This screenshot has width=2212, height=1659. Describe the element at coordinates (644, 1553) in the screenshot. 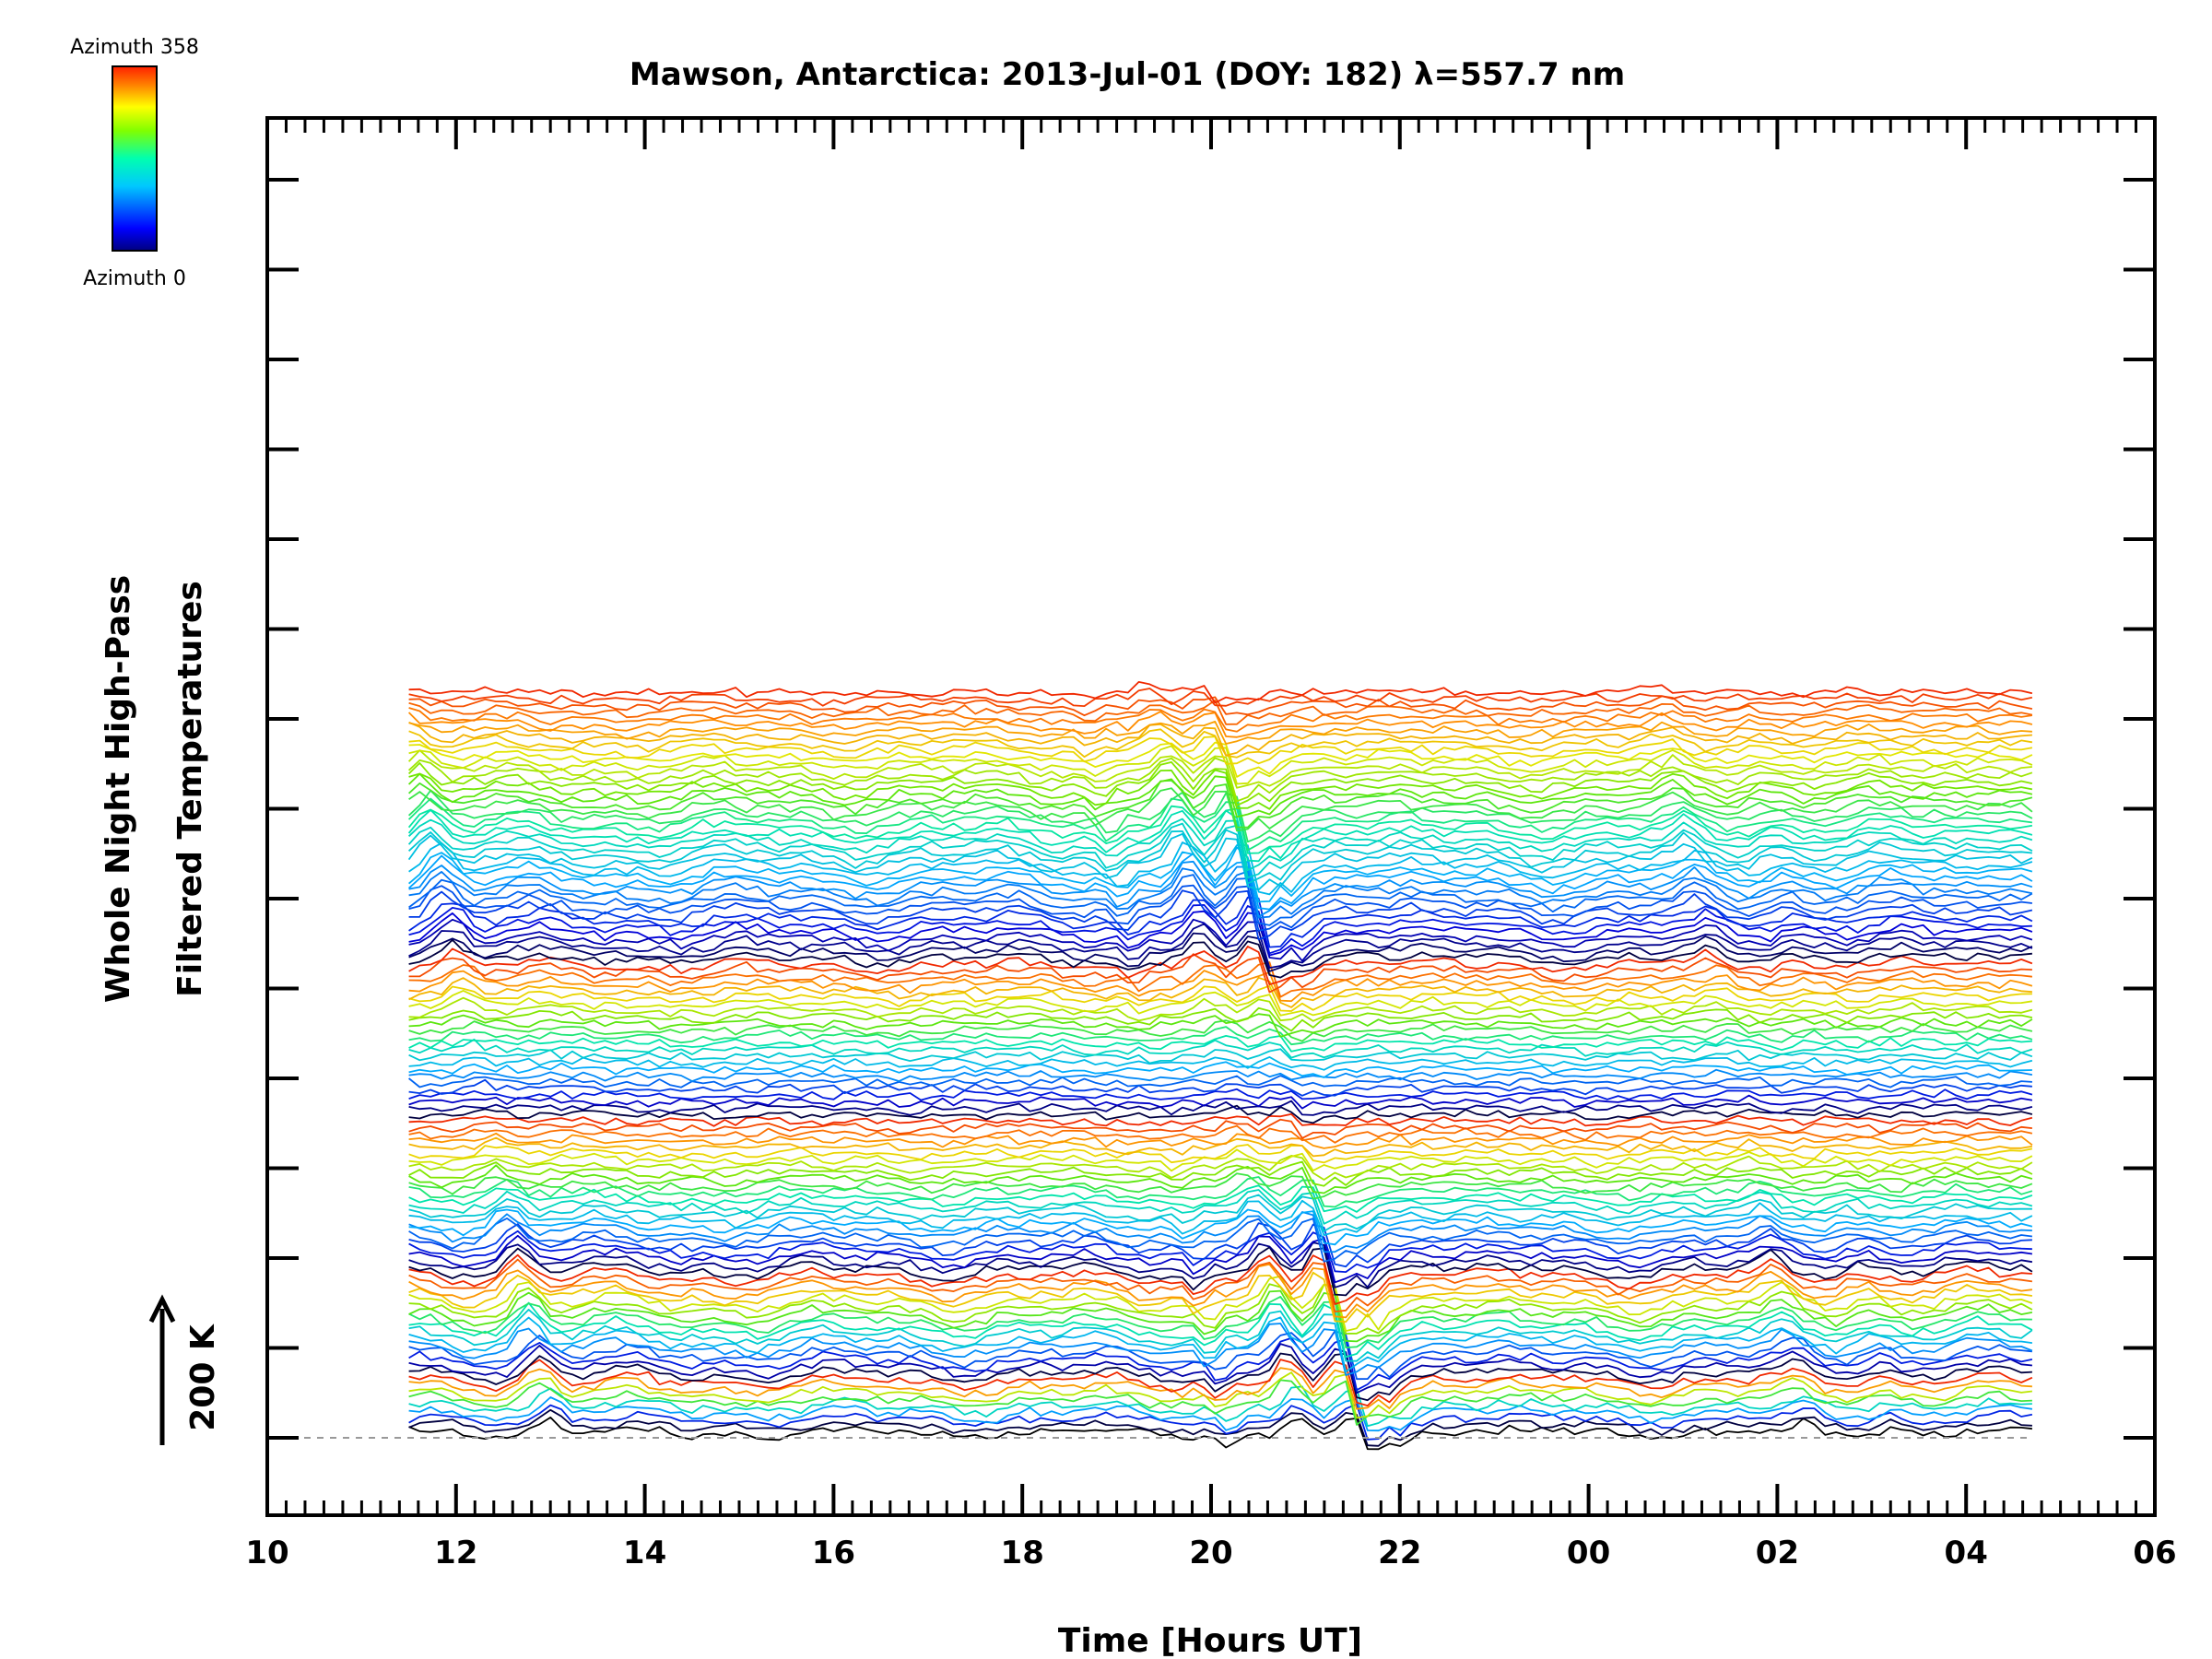

I see `x-tick-label: 14` at that location.